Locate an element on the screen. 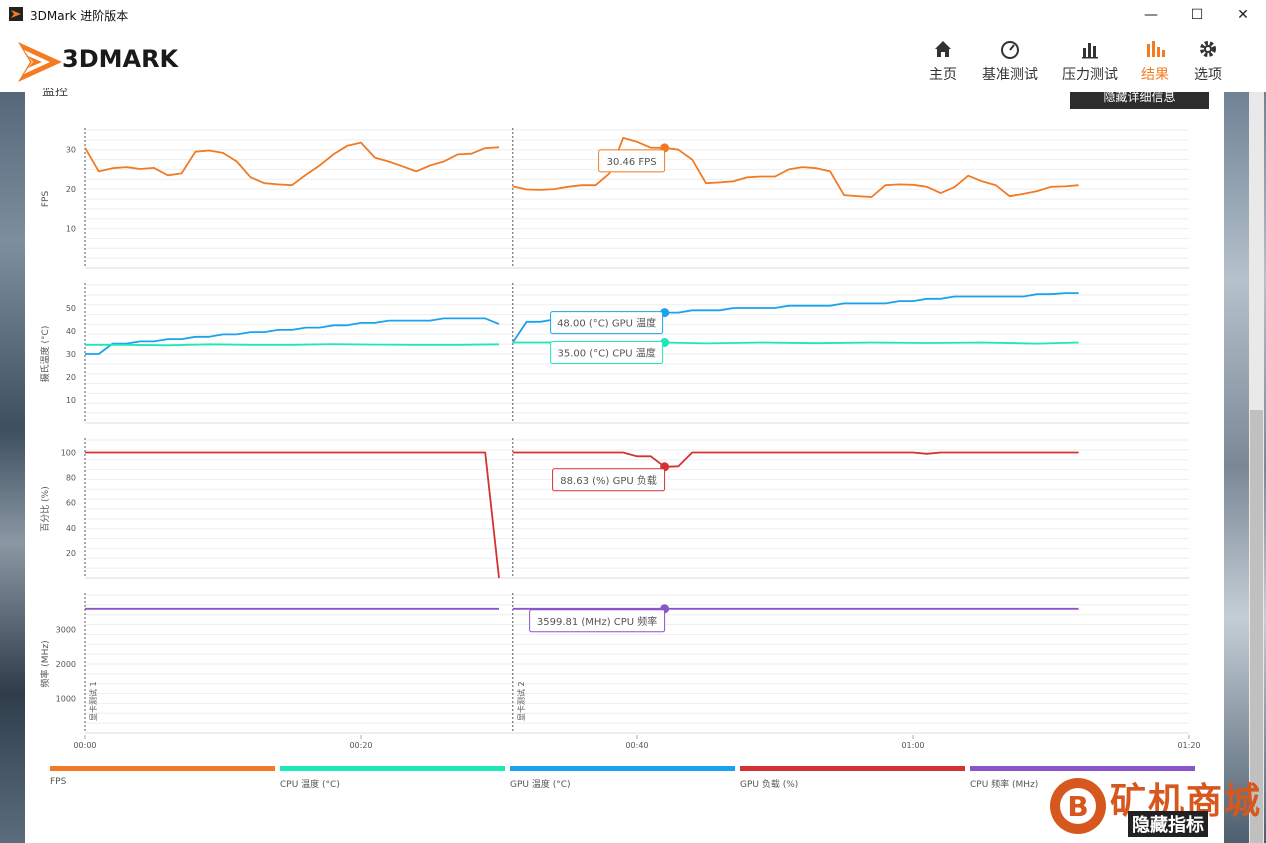  tooltip-label: 35.00 (°C) CPU 温度 is located at coordinates (606, 353).